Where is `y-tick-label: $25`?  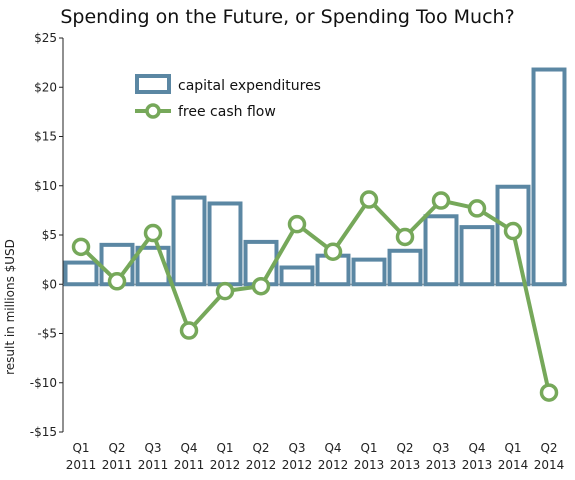
y-tick-label: $25 is located at coordinates (45, 38).